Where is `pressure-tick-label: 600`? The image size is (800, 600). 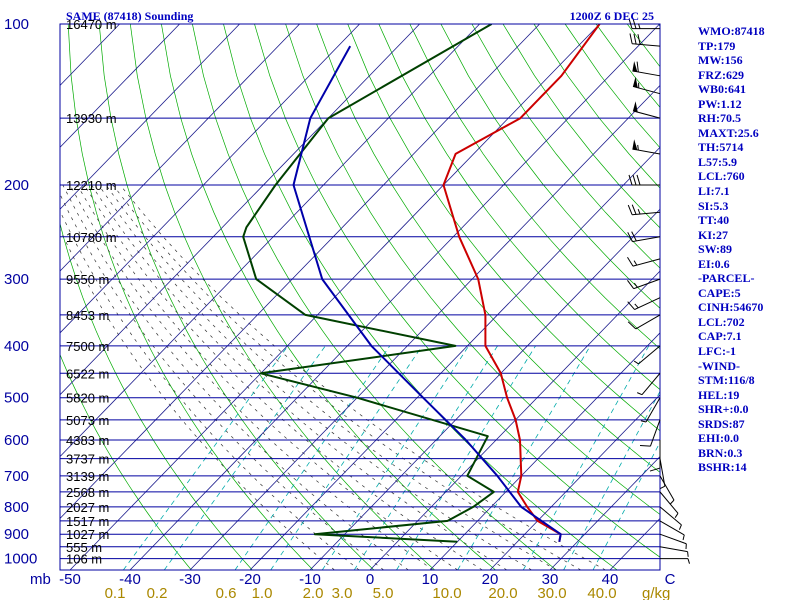
pressure-tick-label: 600 is located at coordinates (16, 440).